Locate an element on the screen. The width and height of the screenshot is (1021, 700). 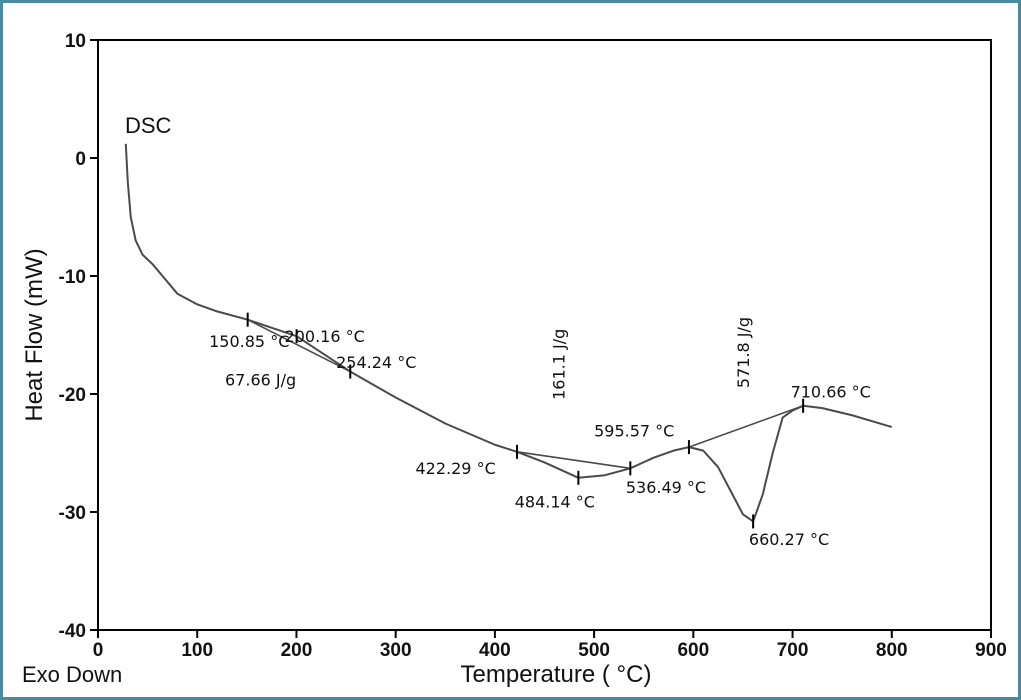
annotation-label: 67.66 J/g is located at coordinates (260, 380).